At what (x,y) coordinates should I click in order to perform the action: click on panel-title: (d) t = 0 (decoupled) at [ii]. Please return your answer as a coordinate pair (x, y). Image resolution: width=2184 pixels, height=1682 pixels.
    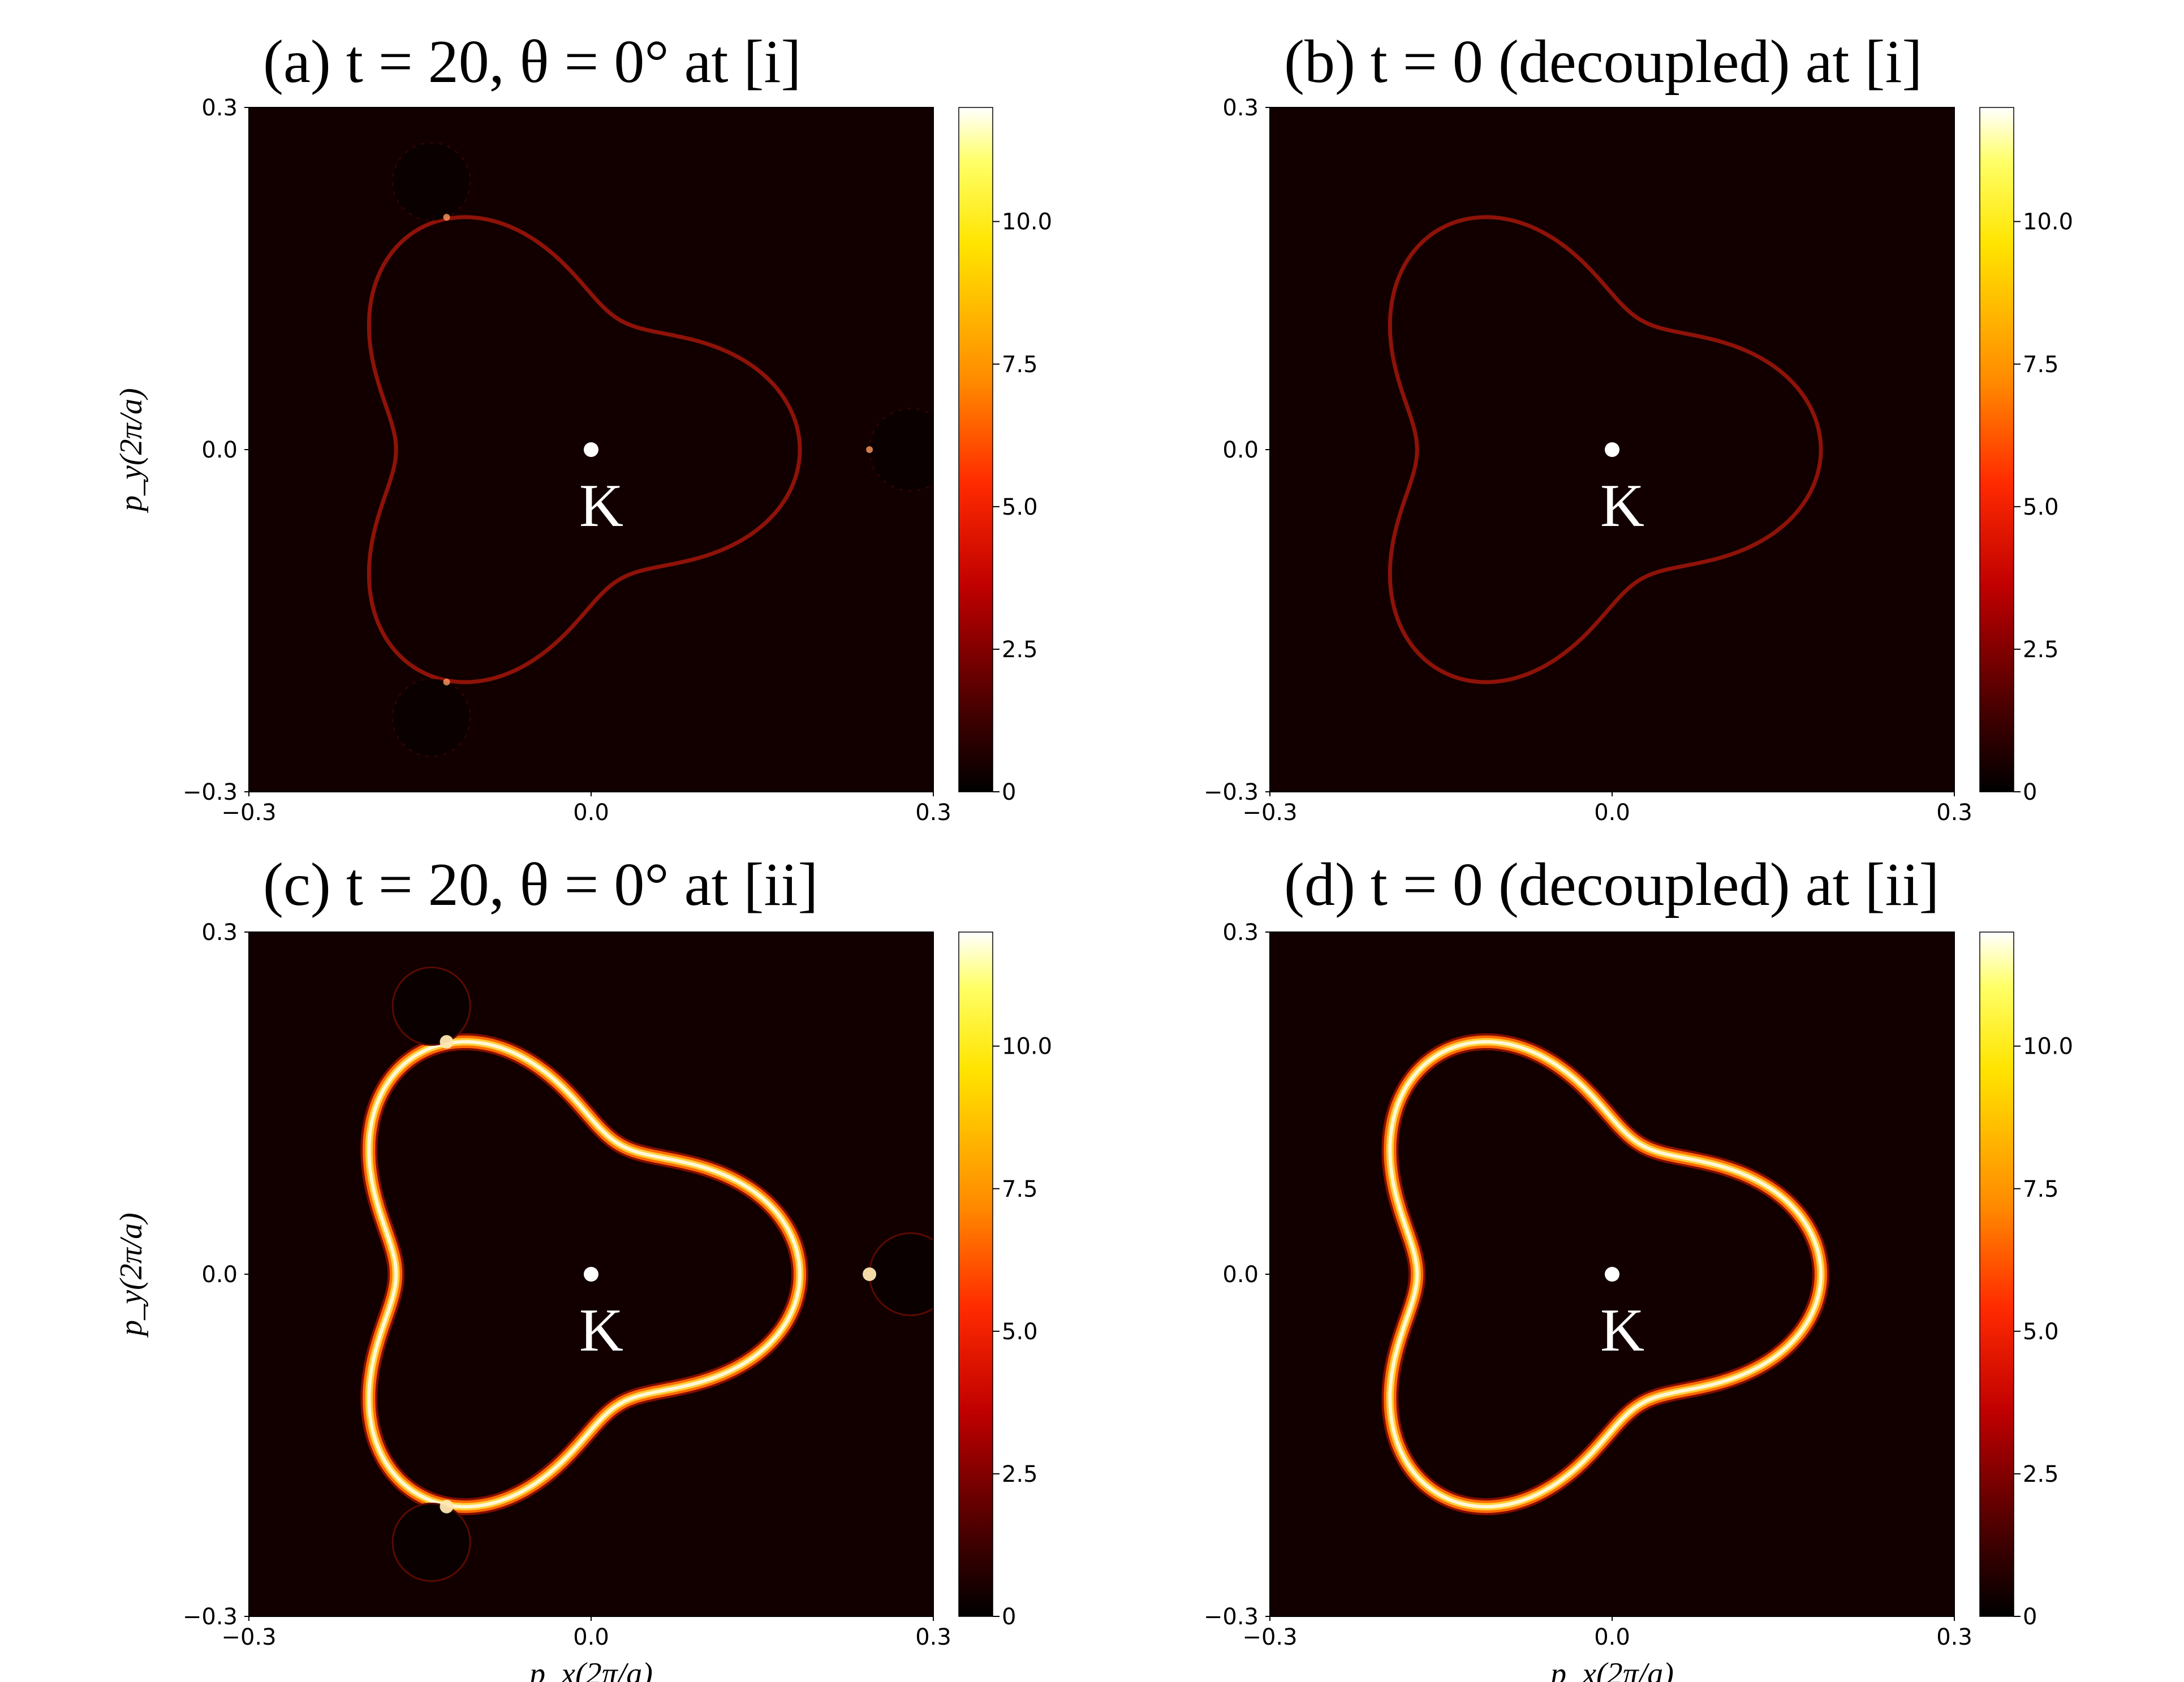
    Looking at the image, I should click on (1611, 885).